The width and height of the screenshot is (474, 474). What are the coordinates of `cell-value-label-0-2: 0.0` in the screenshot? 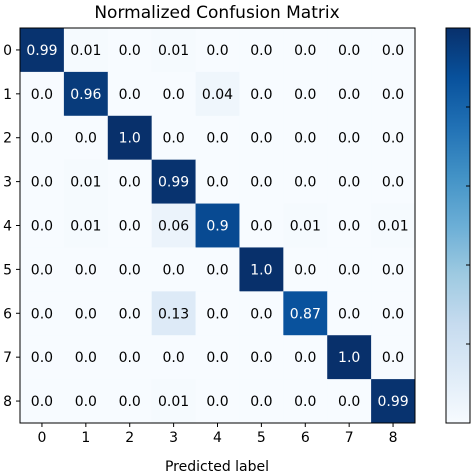 It's located at (130, 51).